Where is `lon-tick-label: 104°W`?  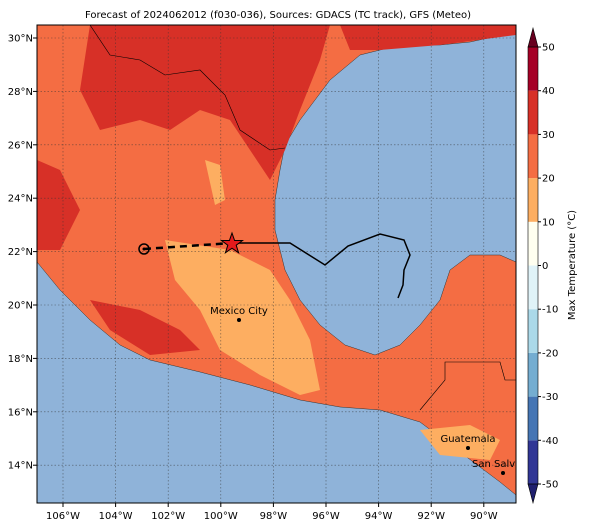
lon-tick-label: 104°W is located at coordinates (116, 516).